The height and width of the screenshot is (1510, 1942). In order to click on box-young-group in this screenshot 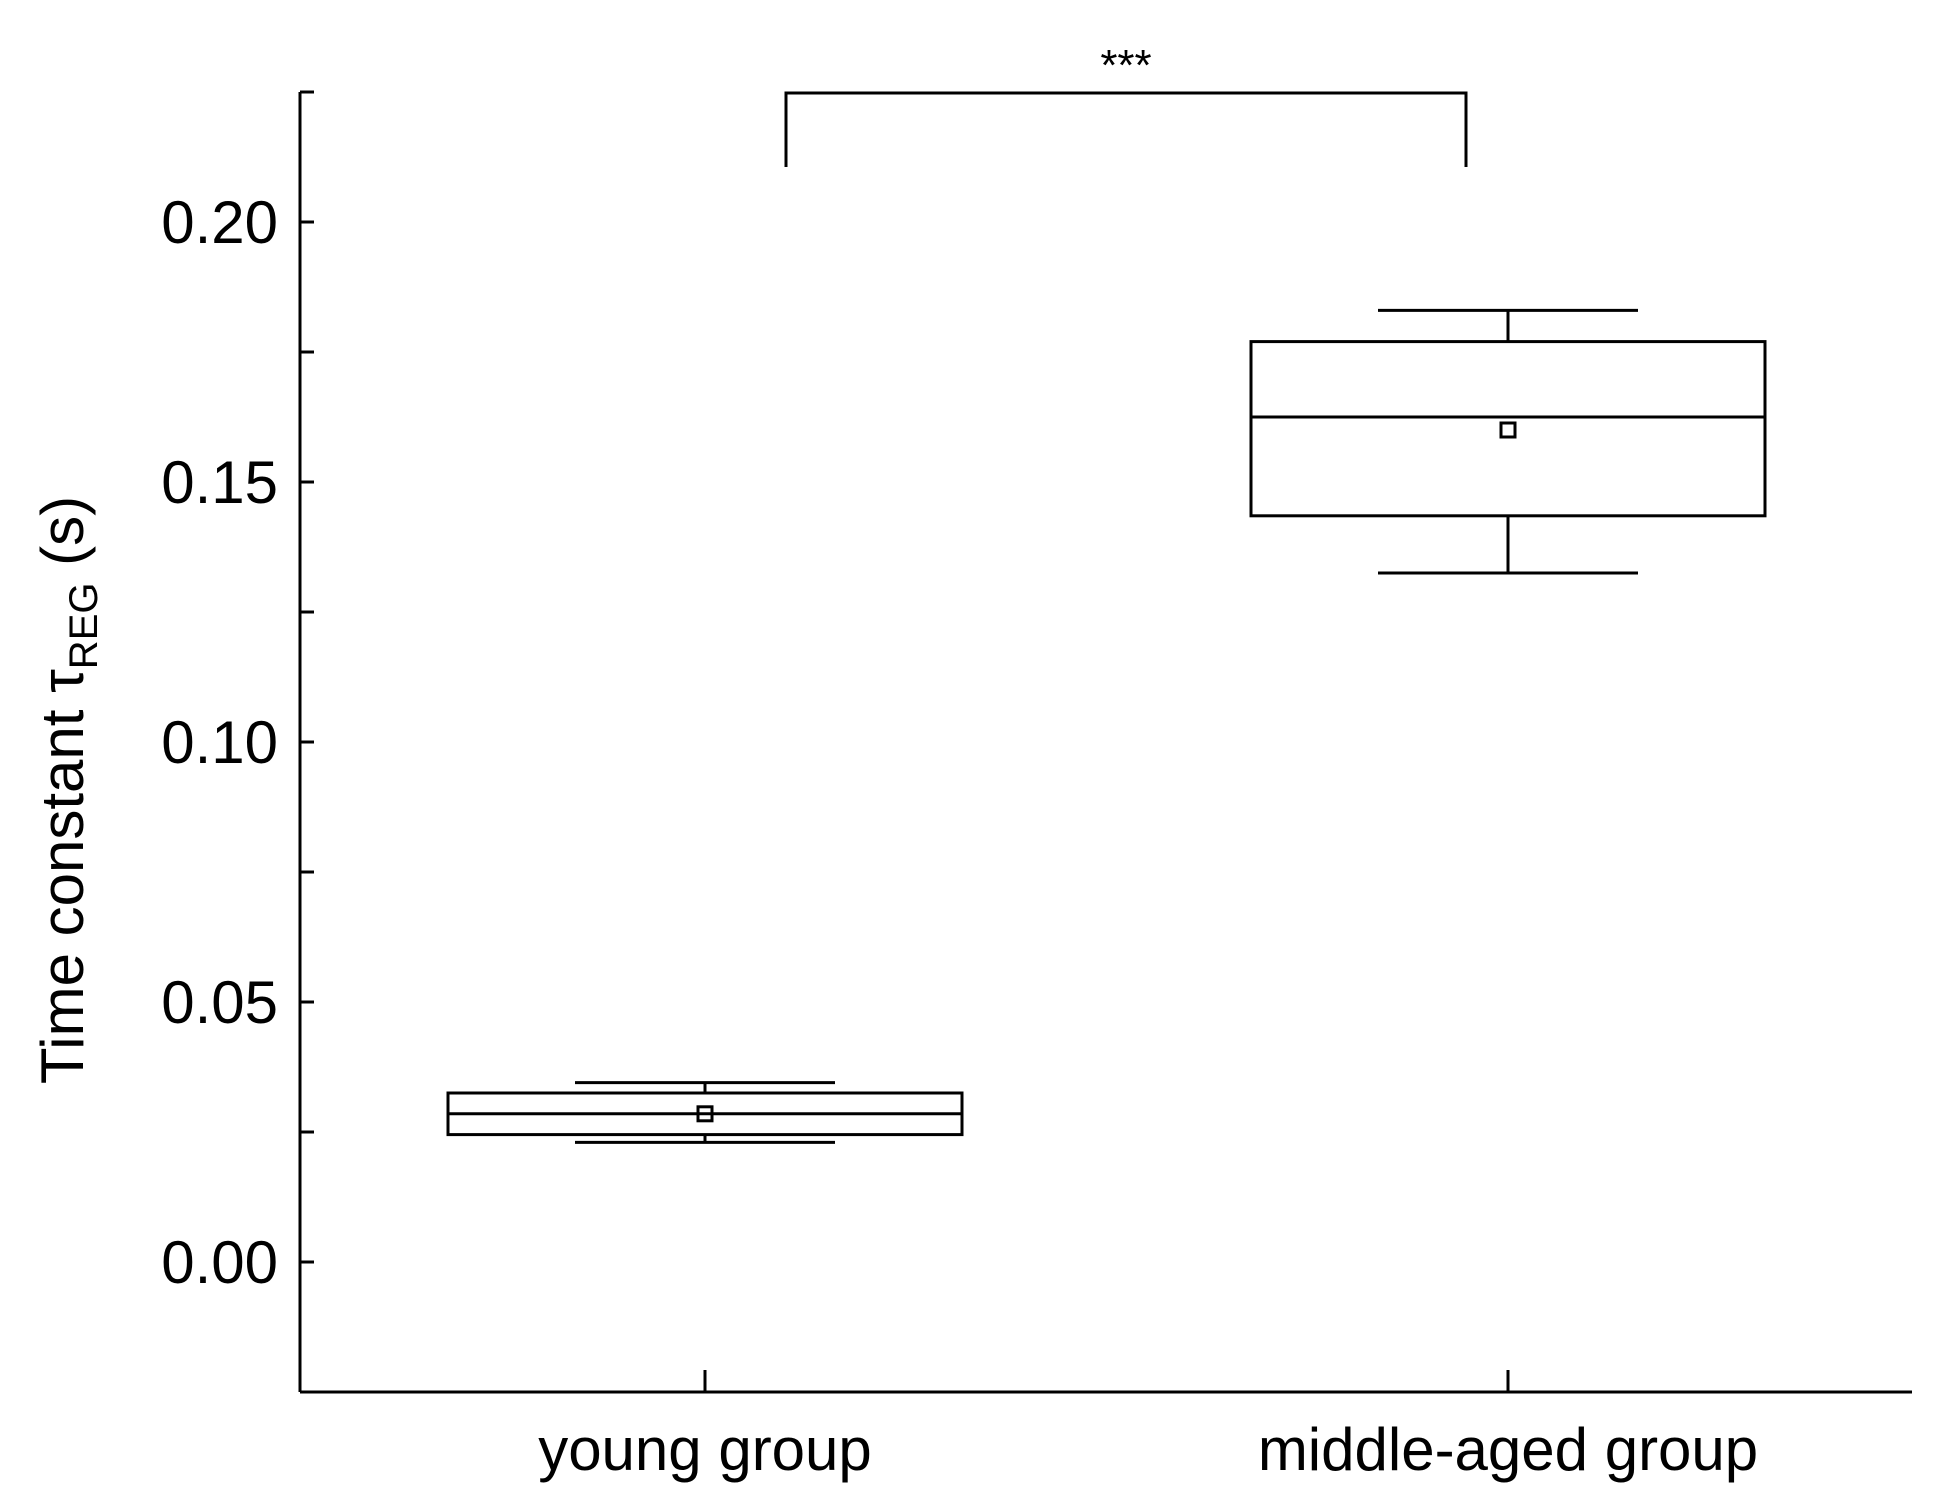, I will do `click(705, 1112)`.